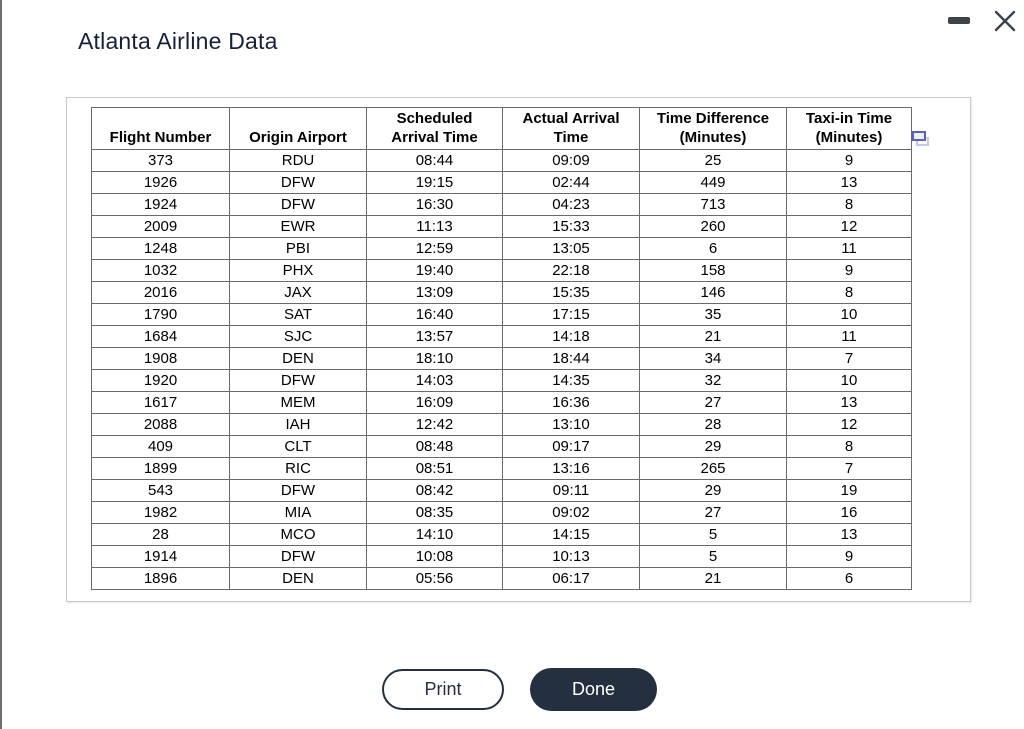  I want to click on table-row: 1914 DFW 10:08 10:13 5 9, so click(501, 556).